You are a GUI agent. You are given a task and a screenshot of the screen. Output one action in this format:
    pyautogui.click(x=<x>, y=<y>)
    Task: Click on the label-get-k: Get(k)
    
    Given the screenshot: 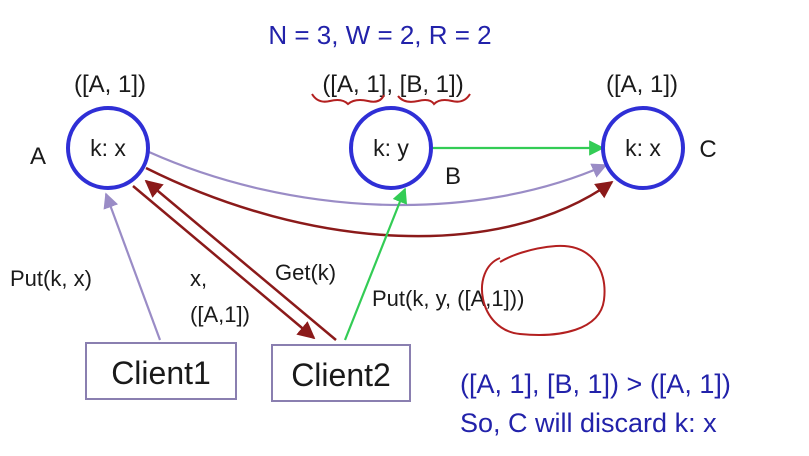 What is the action you would take?
    pyautogui.click(x=305, y=272)
    